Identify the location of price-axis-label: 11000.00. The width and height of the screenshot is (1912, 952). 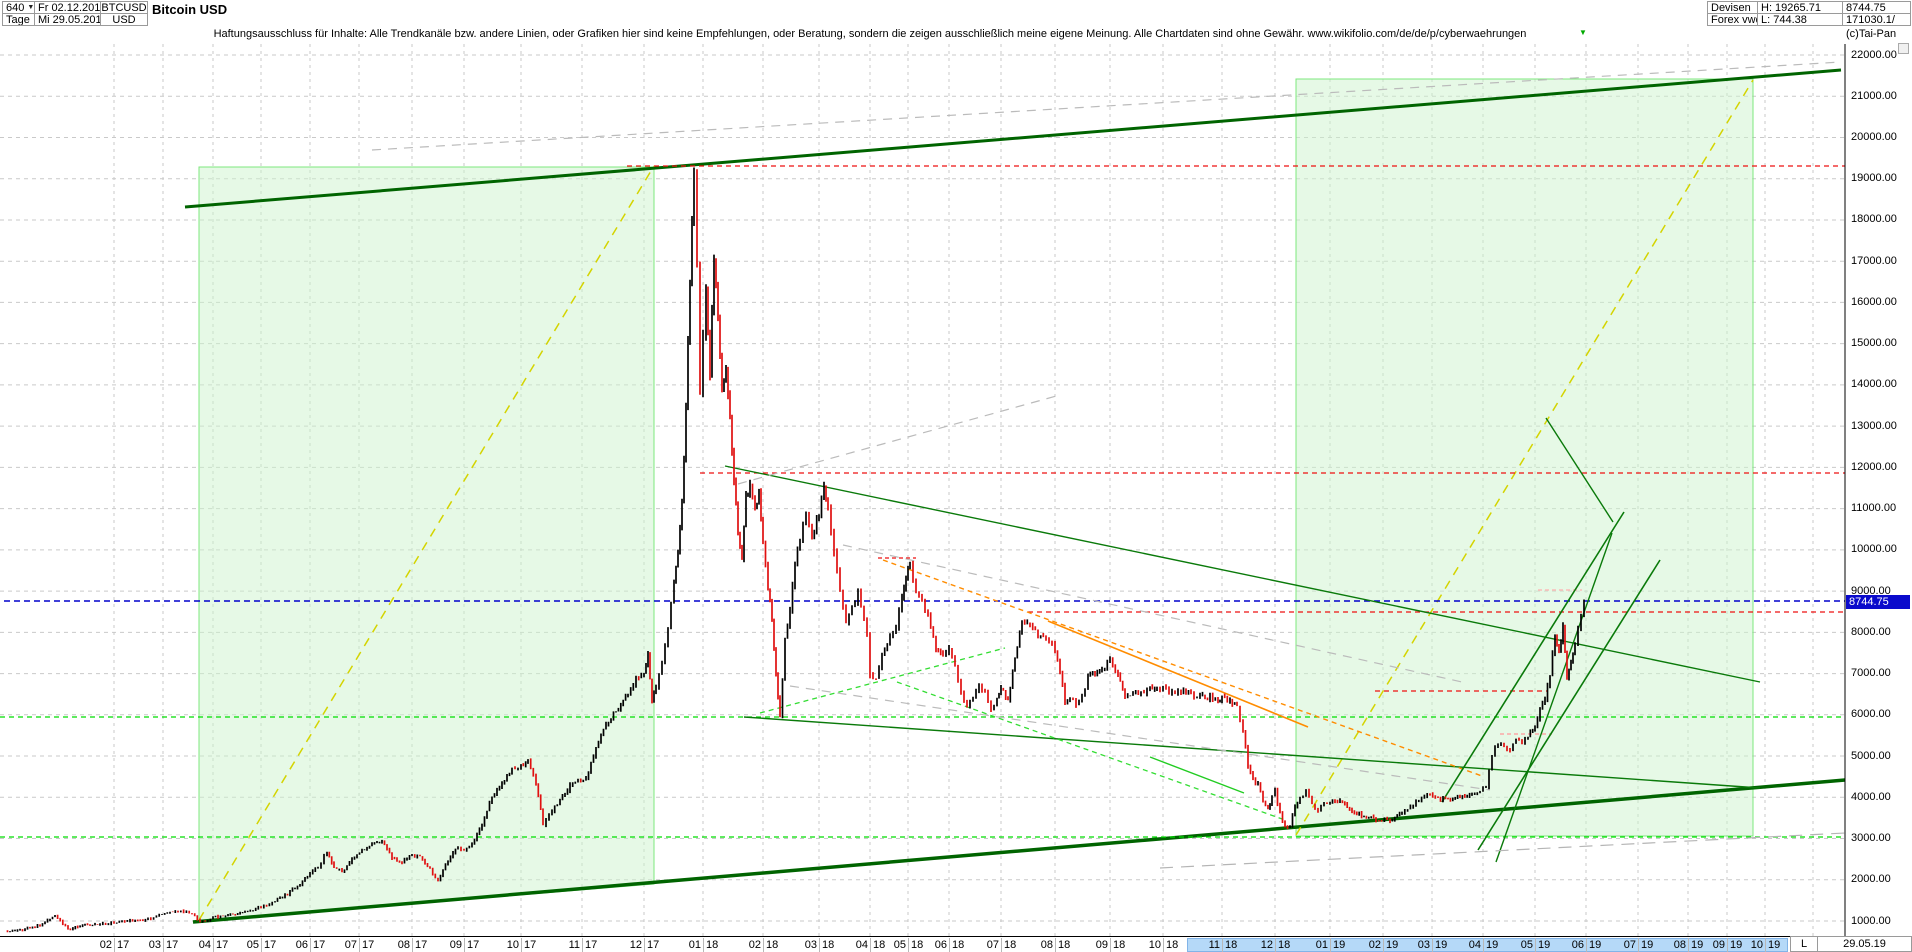
(1874, 508).